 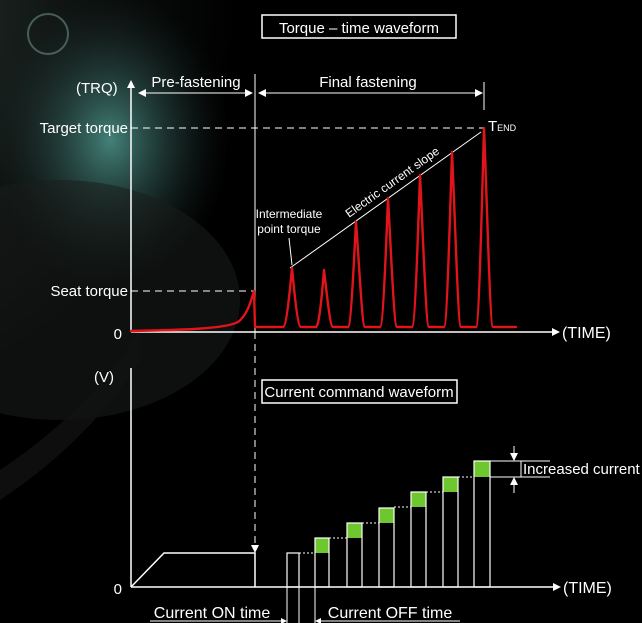 I want to click on current-slope-line, so click(x=385, y=200).